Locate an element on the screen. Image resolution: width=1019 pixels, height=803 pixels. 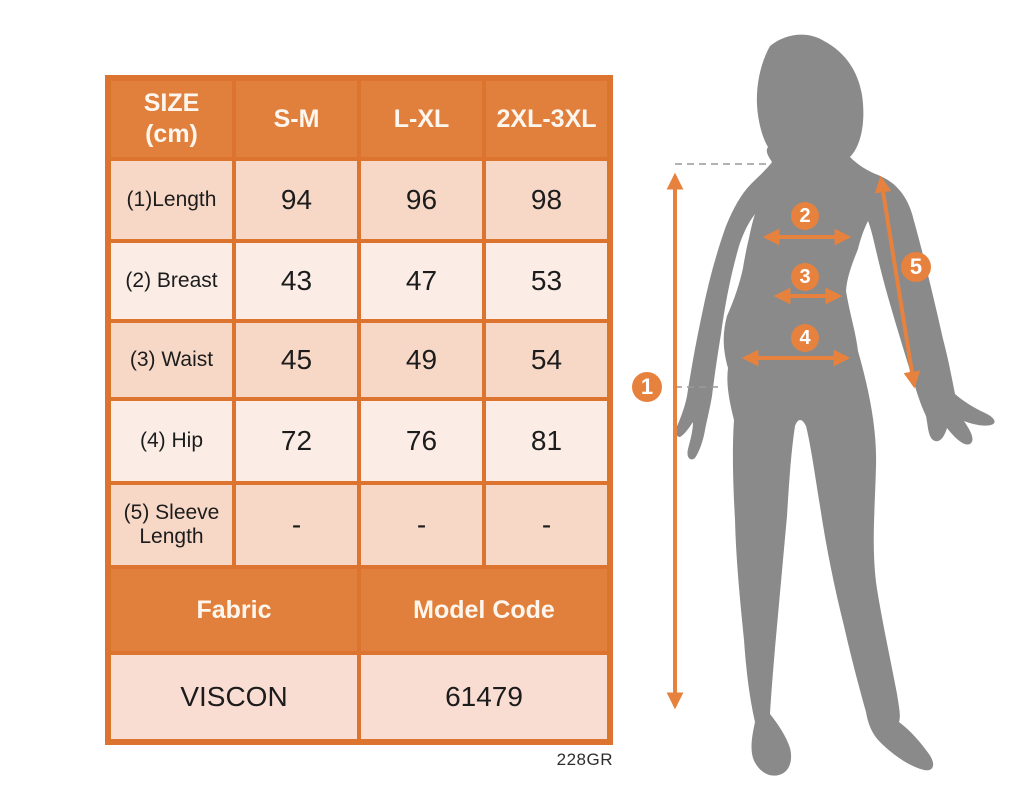
value-sleeve-2xl-3xl: - is located at coordinates (546, 525).